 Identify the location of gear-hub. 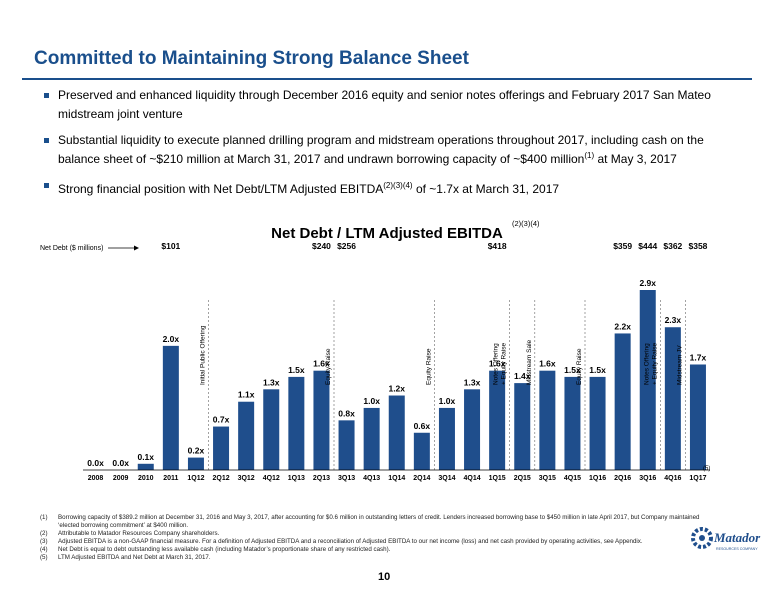
(702, 538).